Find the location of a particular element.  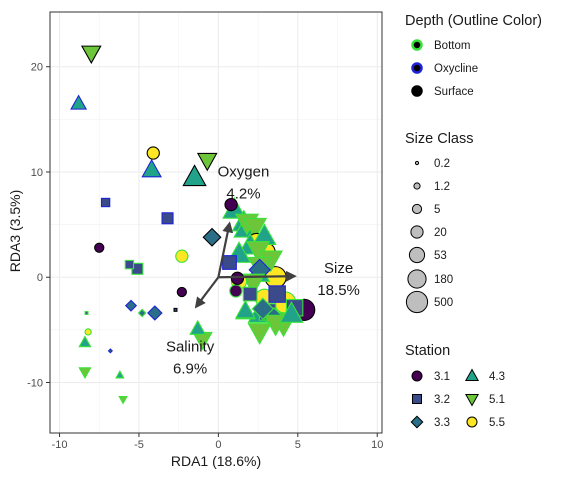

legend-station-label: 3.1 is located at coordinates (442, 377).